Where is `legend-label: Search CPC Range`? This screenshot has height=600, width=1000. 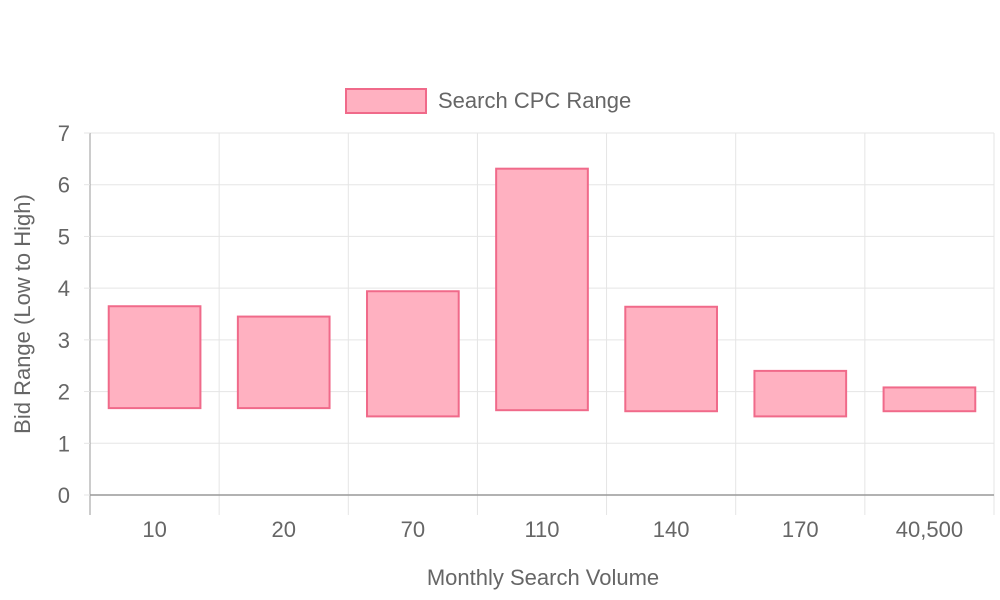 legend-label: Search CPC Range is located at coordinates (534, 100).